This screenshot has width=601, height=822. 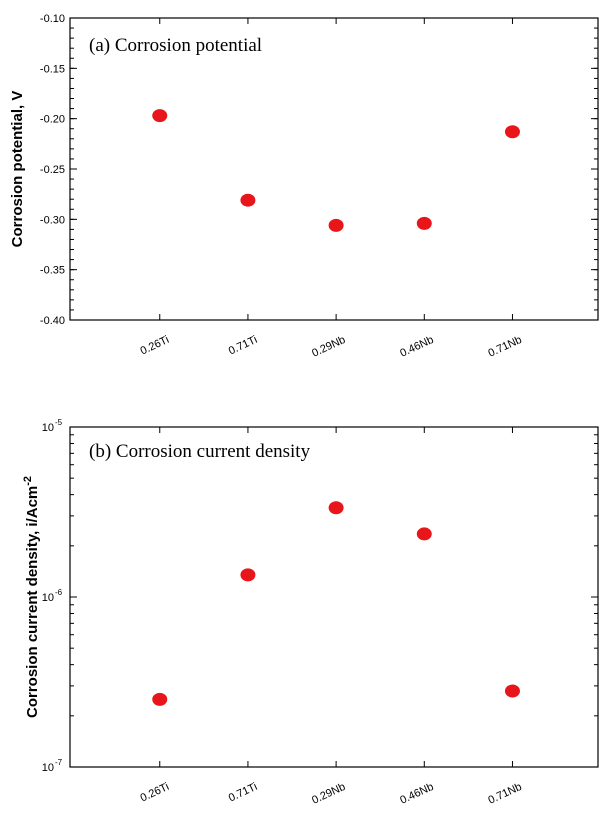 I want to click on y-tick-label: -0.10, so click(x=52, y=19).